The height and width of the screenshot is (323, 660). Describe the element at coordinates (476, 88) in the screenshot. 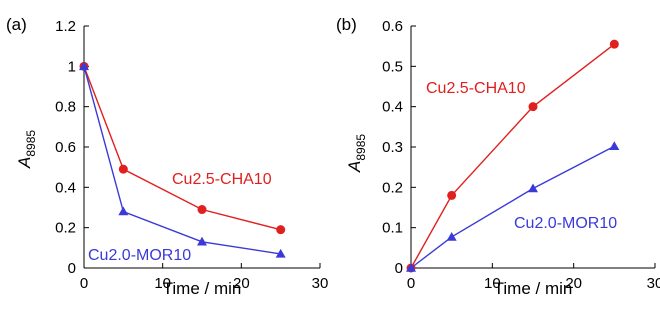

I see `series-label-cha10-b: Cu2.5-CHA10` at that location.